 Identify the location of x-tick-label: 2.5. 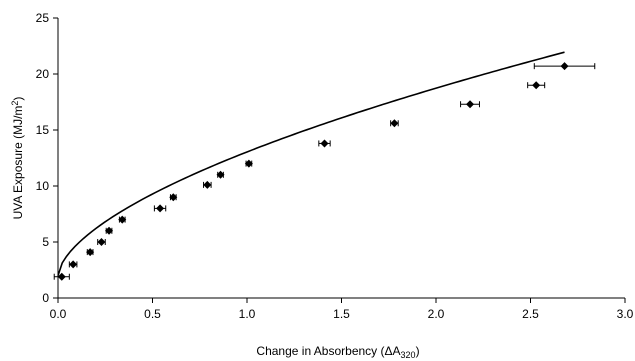
(530, 314).